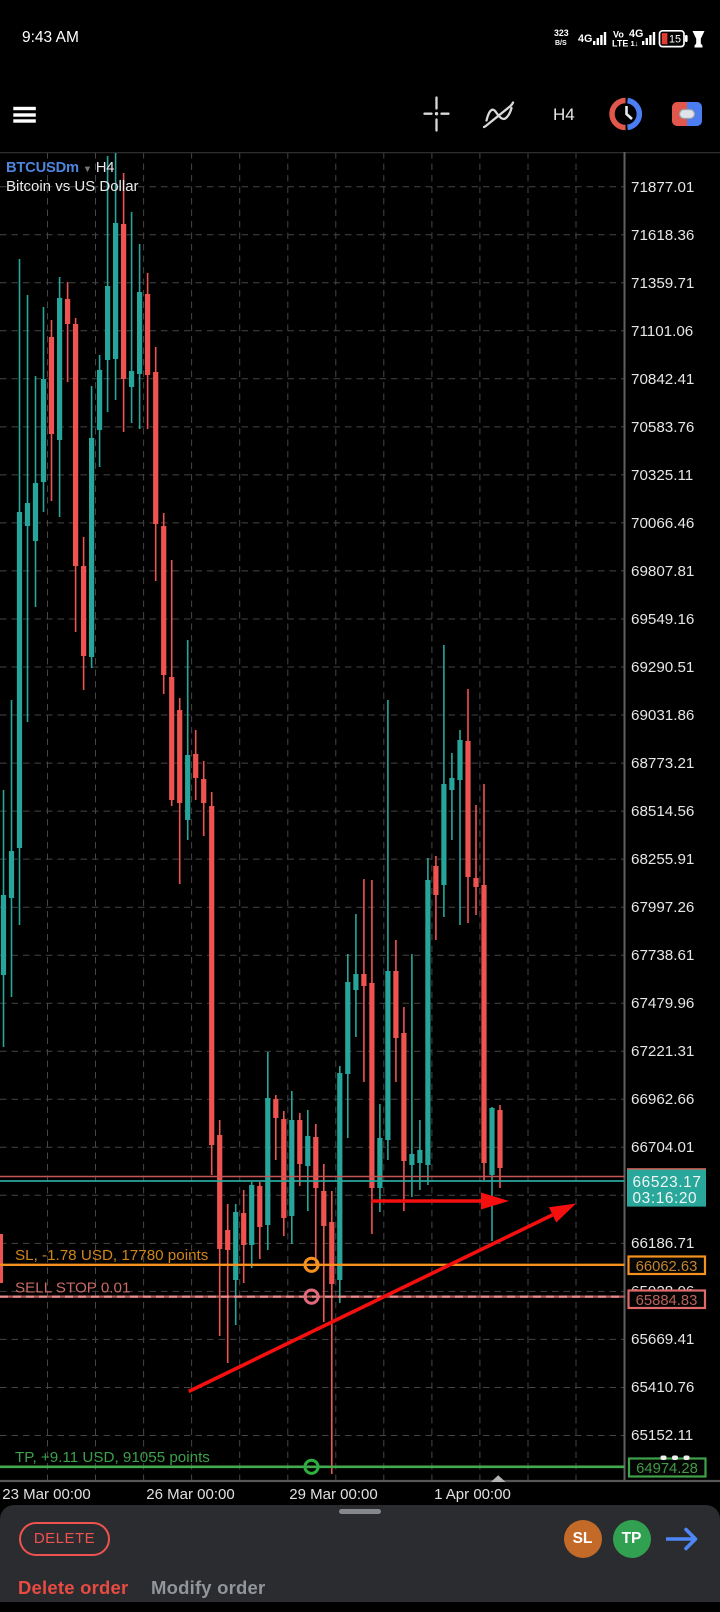  Describe the element at coordinates (662, 1099) in the screenshot. I see `svg-text: 66962.66` at that location.